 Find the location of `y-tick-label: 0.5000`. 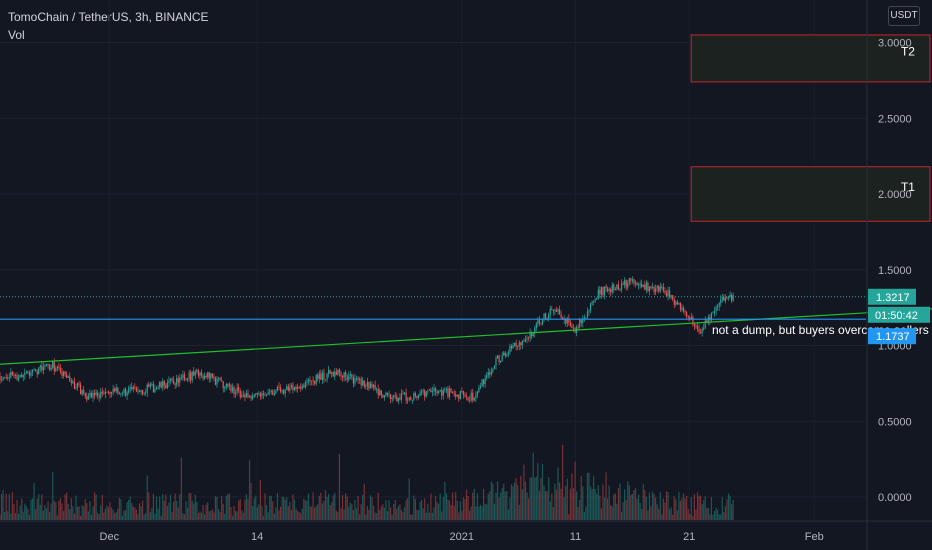

y-tick-label: 0.5000 is located at coordinates (895, 422).